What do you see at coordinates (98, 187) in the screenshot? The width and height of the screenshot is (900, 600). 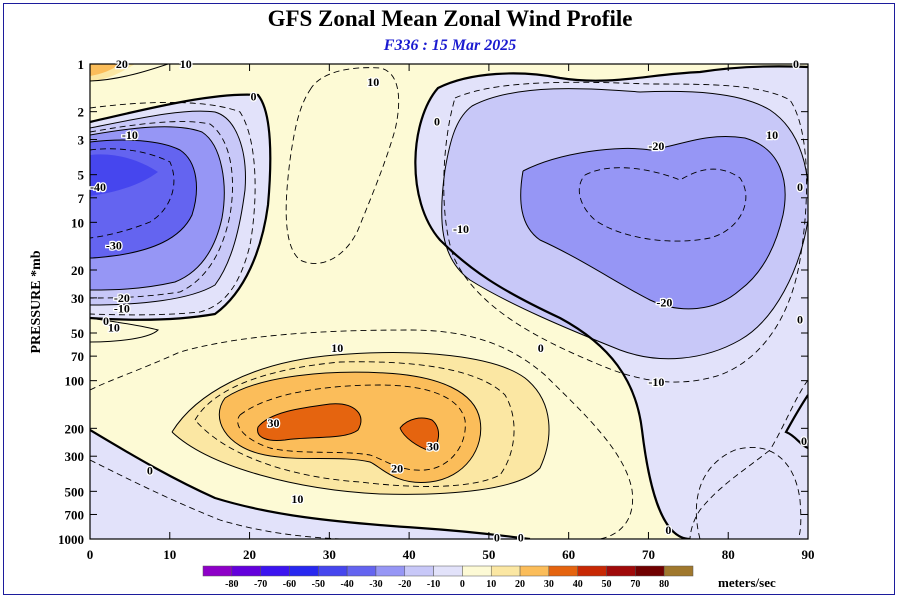 I see `contour-label: -40` at bounding box center [98, 187].